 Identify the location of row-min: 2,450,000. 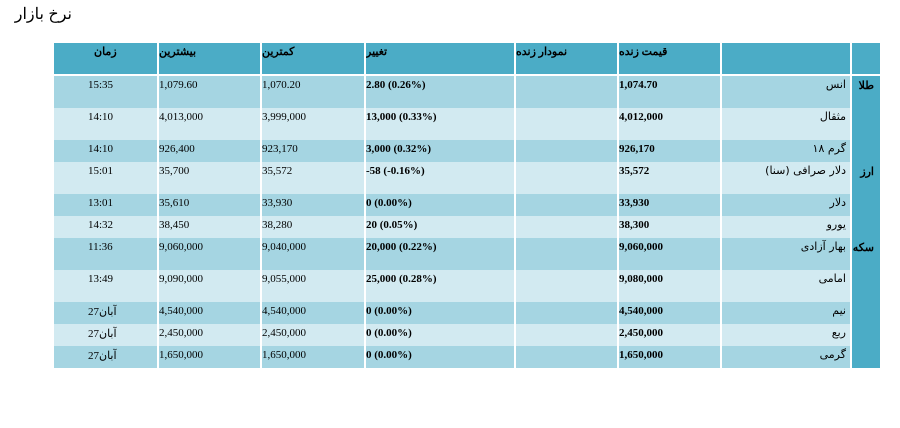
(313, 335).